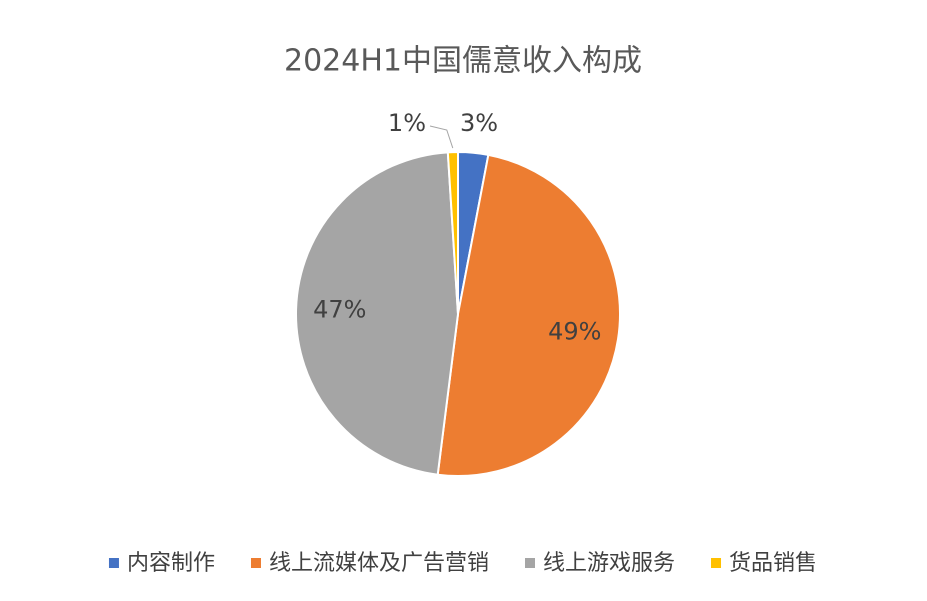  What do you see at coordinates (379, 563) in the screenshot?
I see `legend-label: 线上流媒体及广告营销` at bounding box center [379, 563].